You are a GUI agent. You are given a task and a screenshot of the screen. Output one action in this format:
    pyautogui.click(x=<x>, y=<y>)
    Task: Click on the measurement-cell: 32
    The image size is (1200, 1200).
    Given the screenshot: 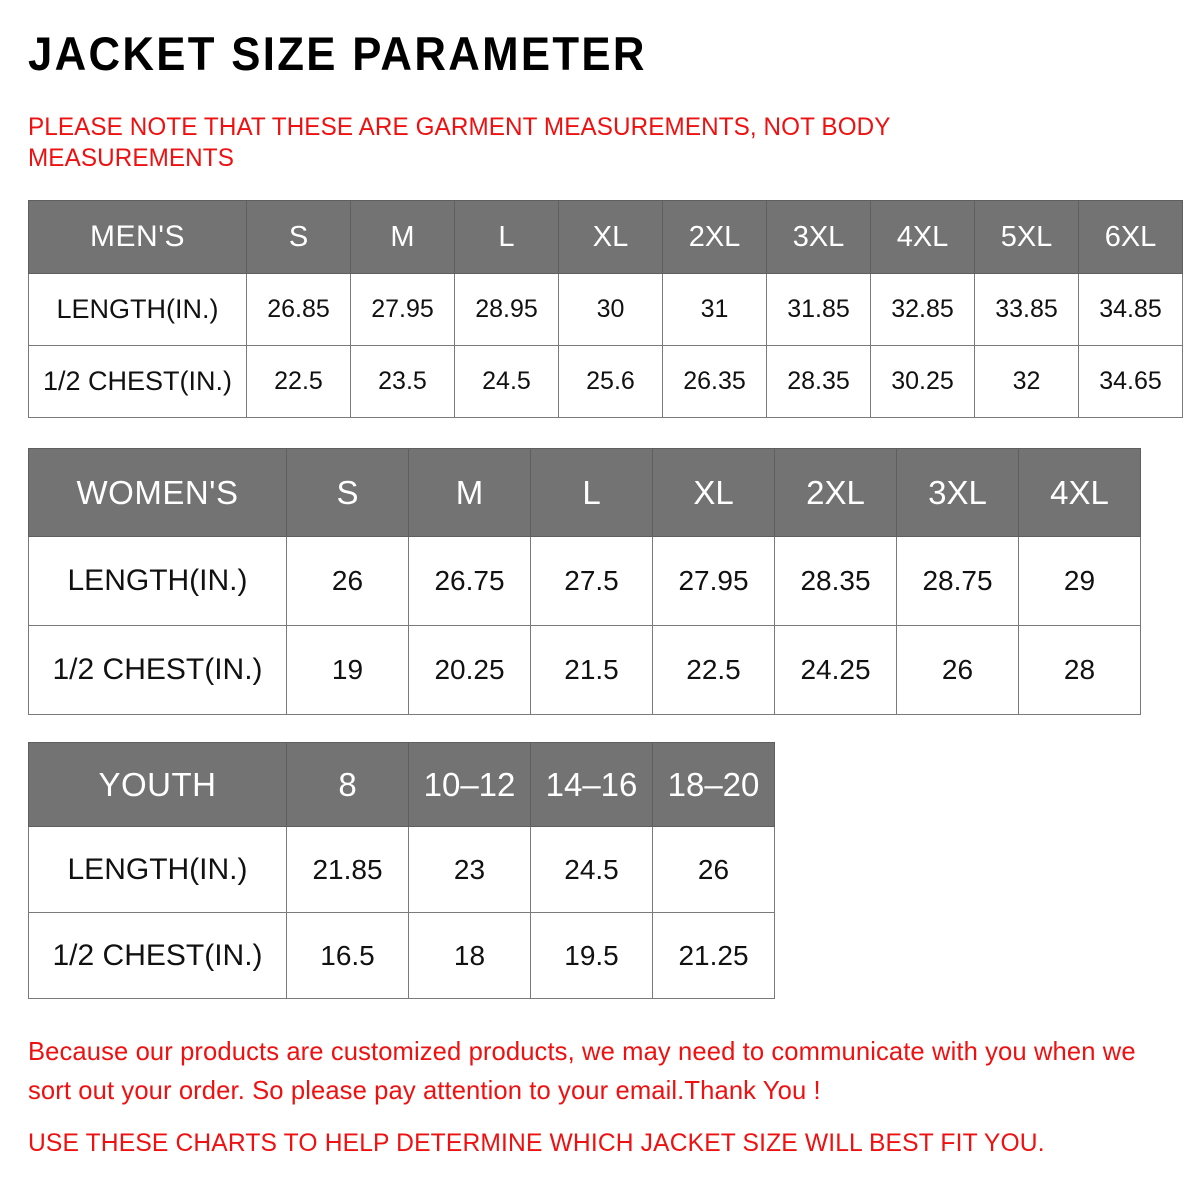 What is the action you would take?
    pyautogui.click(x=1026, y=381)
    